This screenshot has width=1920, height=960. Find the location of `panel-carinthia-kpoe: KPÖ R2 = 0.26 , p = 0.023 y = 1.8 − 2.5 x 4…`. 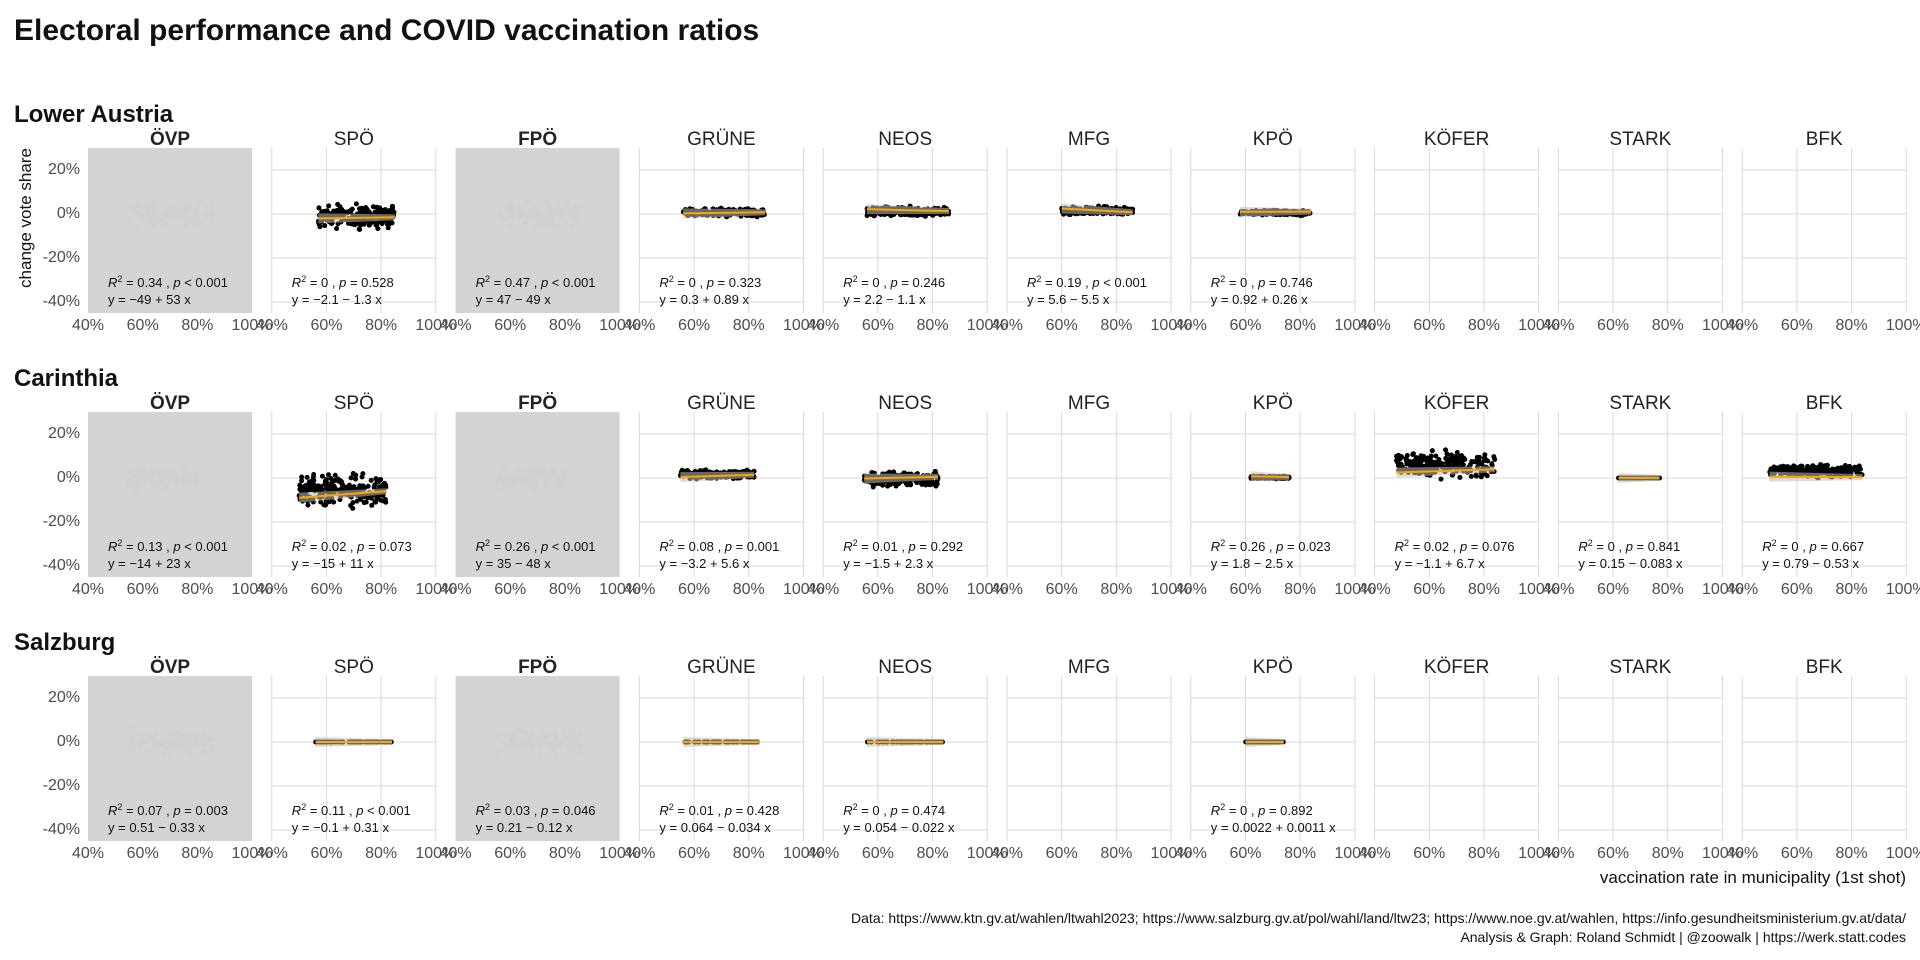

panel-carinthia-kpoe: KPÖ R2 = 0.26 , p = 0.023 y = 1.8 − 2.5 x 4… is located at coordinates (1275, 495).